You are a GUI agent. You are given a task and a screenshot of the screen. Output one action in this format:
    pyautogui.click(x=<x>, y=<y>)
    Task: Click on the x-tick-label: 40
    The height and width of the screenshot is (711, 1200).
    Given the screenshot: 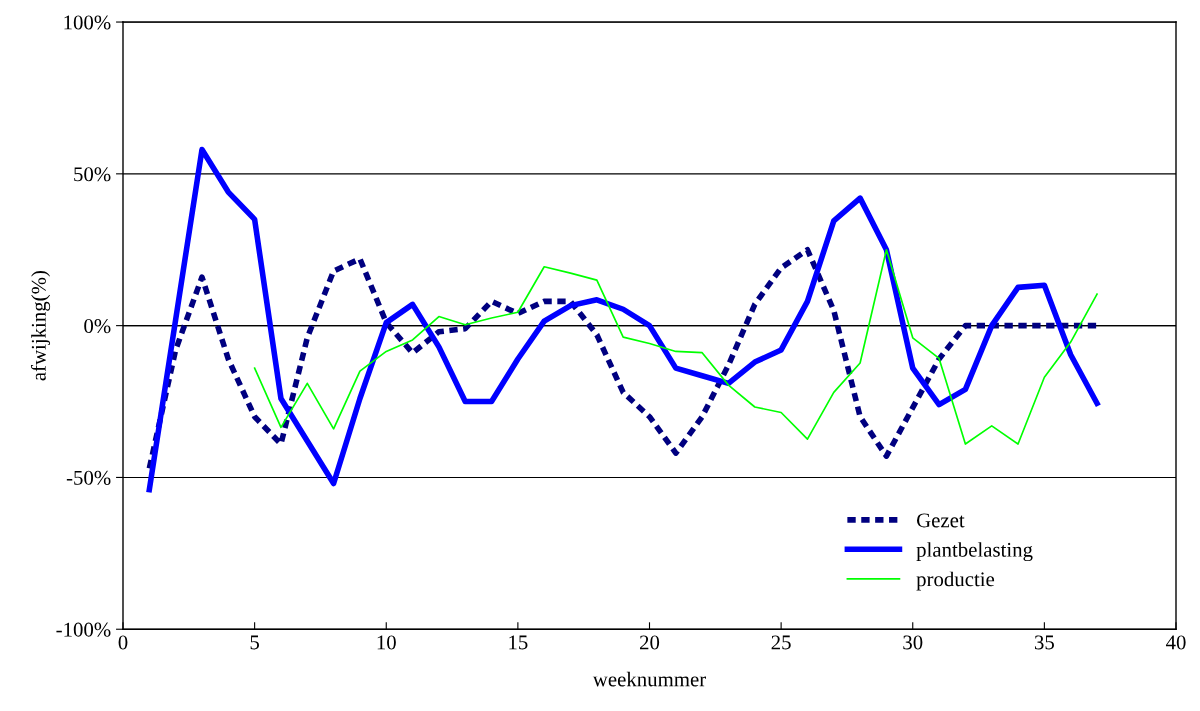 What is the action you would take?
    pyautogui.click(x=1175, y=642)
    